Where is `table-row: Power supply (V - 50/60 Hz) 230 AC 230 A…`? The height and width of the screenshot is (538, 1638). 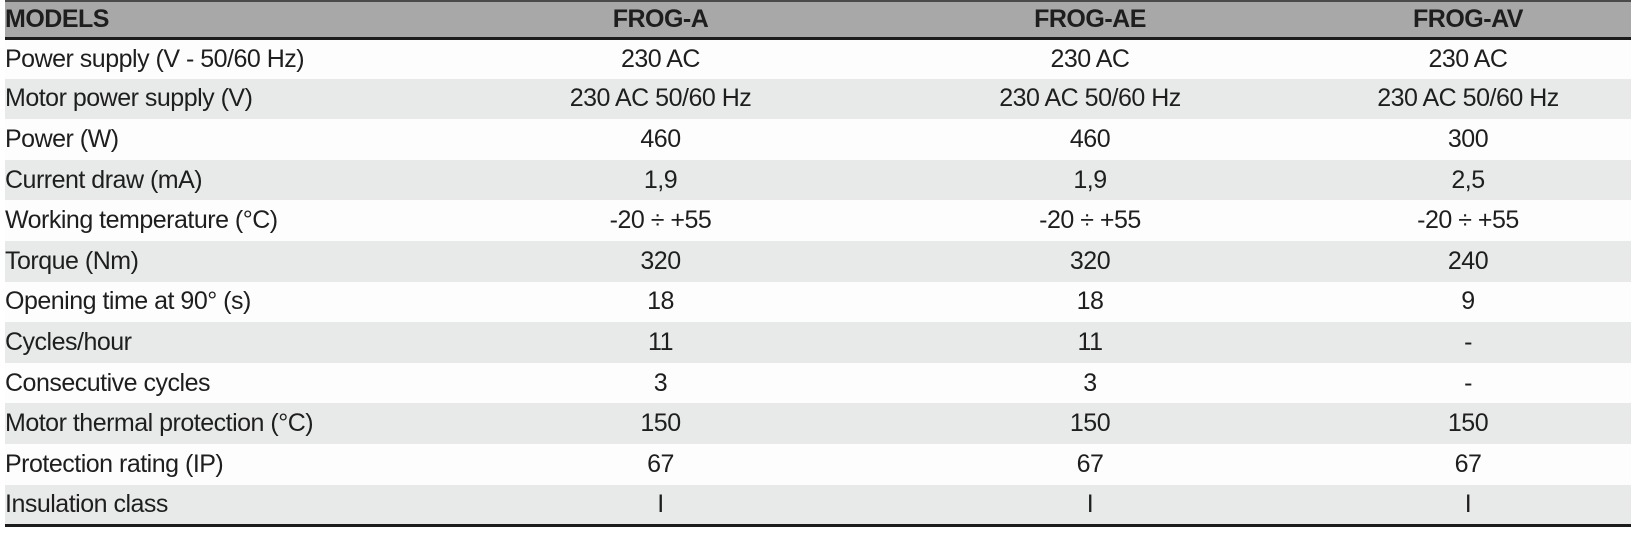
table-row: Power supply (V - 50/60 Hz) 230 AC 230 A… is located at coordinates (818, 58).